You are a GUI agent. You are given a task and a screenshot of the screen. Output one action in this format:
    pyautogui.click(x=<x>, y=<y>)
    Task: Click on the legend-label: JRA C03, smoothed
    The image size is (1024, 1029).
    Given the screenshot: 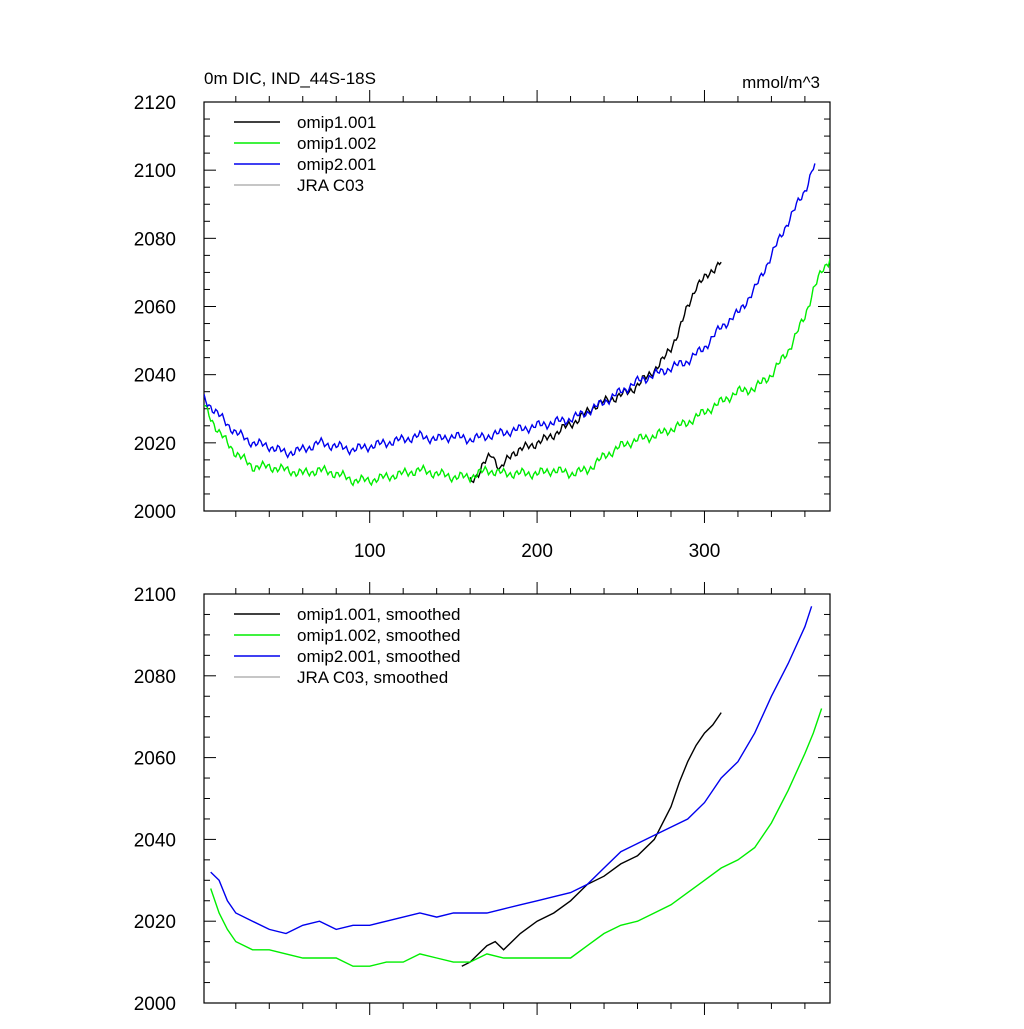 What is the action you would take?
    pyautogui.click(x=372, y=677)
    